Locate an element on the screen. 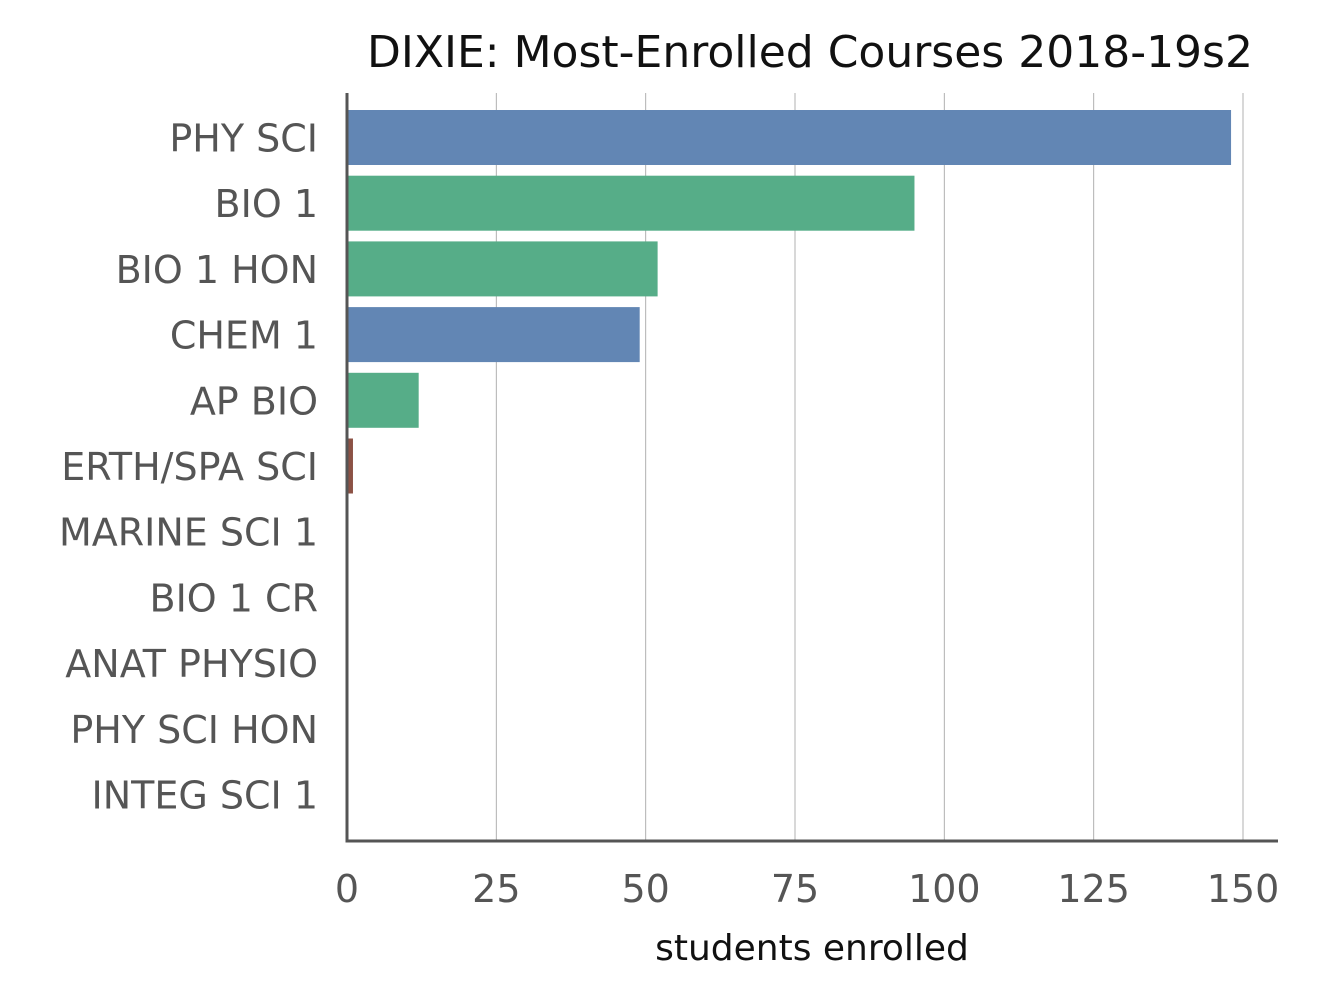 Image resolution: width=1333 pixels, height=997 pixels. x-tick-label: 75 is located at coordinates (795, 889).